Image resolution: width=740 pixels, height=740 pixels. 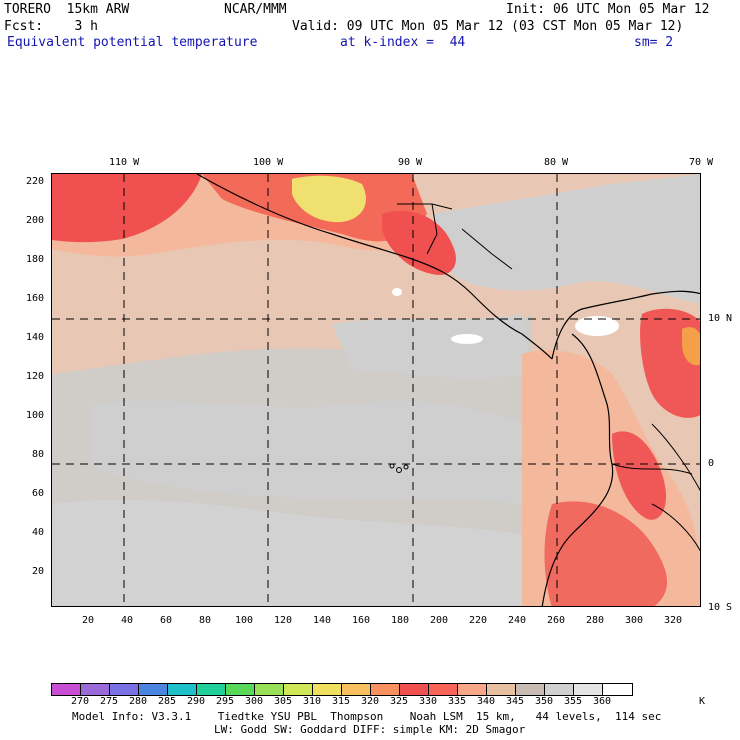 What do you see at coordinates (225, 701) in the screenshot?
I see `colorbar-label: 295` at bounding box center [225, 701].